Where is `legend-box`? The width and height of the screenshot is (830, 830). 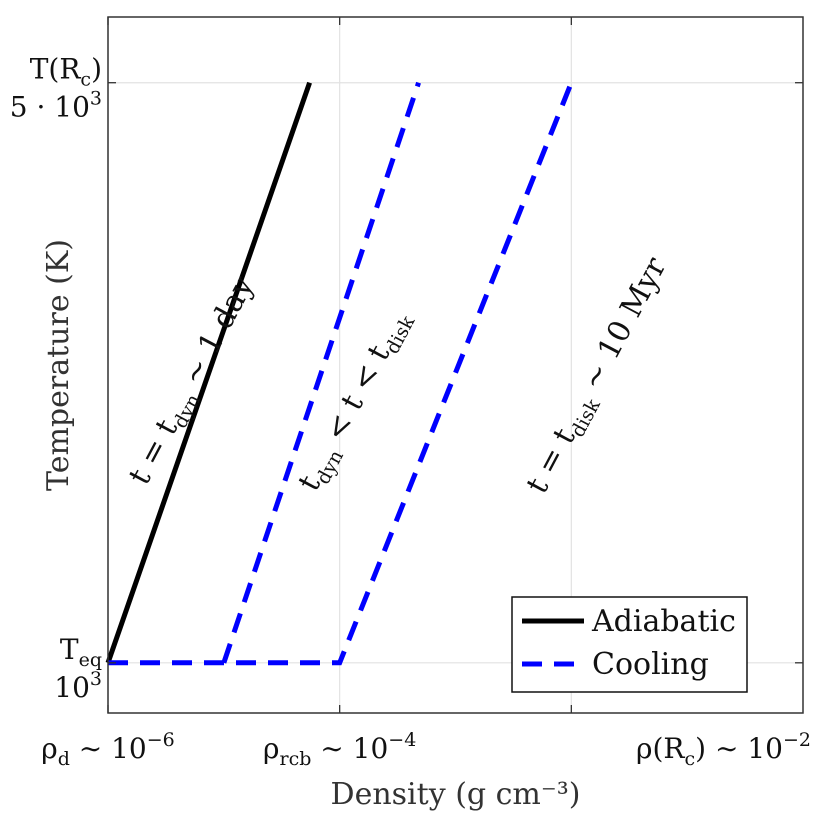 legend-box is located at coordinates (629, 644).